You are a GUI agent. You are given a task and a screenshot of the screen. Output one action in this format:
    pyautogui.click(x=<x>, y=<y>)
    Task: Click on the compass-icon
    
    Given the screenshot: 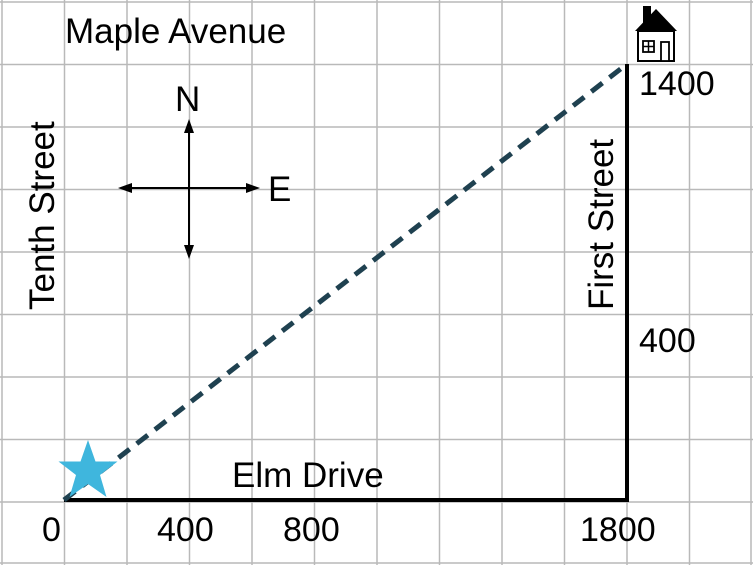 What is the action you would take?
    pyautogui.click(x=189, y=189)
    